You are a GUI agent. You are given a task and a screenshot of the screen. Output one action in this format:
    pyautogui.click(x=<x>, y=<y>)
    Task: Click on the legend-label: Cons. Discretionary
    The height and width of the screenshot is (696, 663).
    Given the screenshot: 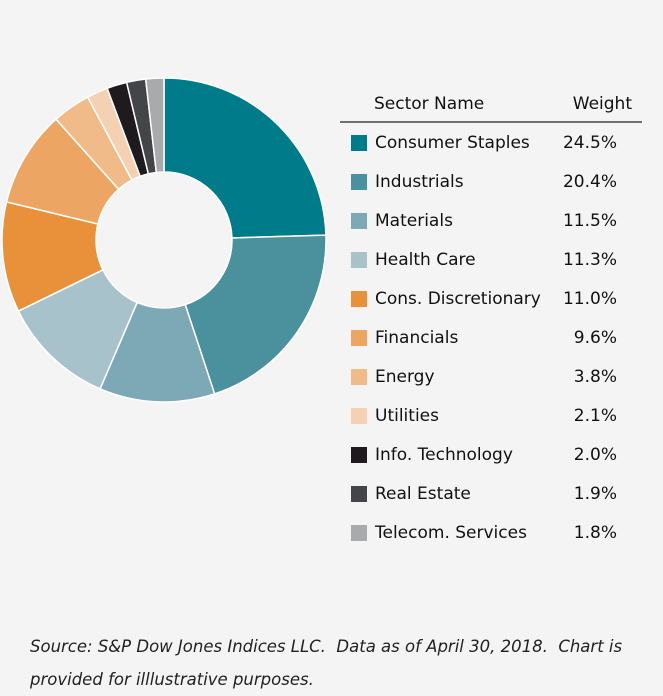 What is the action you would take?
    pyautogui.click(x=458, y=299)
    